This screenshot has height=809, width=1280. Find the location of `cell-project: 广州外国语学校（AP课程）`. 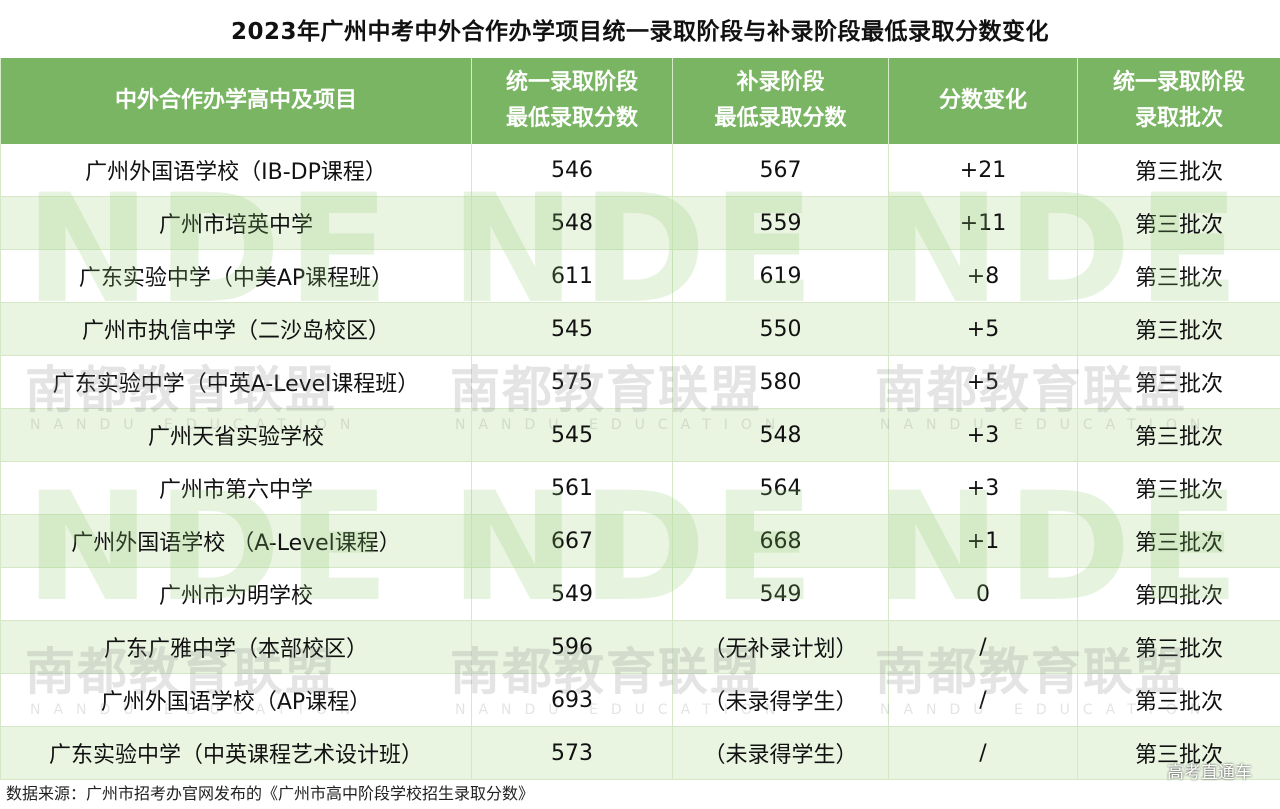

cell-project: 广州外国语学校（AP课程） is located at coordinates (236, 700).